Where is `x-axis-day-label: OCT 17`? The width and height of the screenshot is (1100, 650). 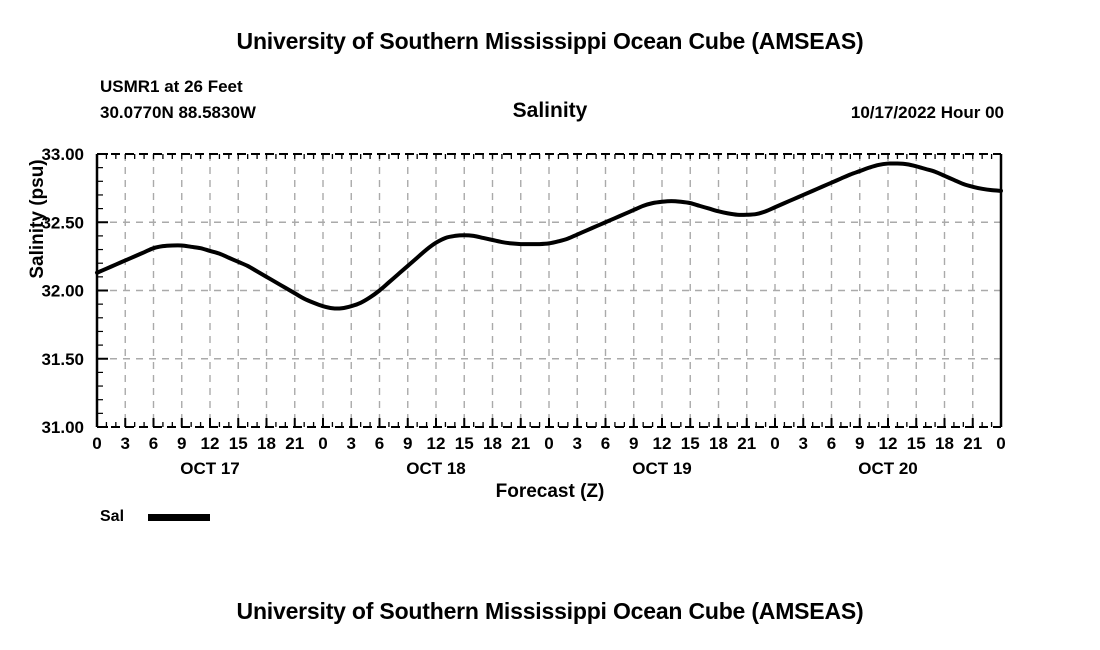
x-axis-day-label: OCT 17 is located at coordinates (210, 468).